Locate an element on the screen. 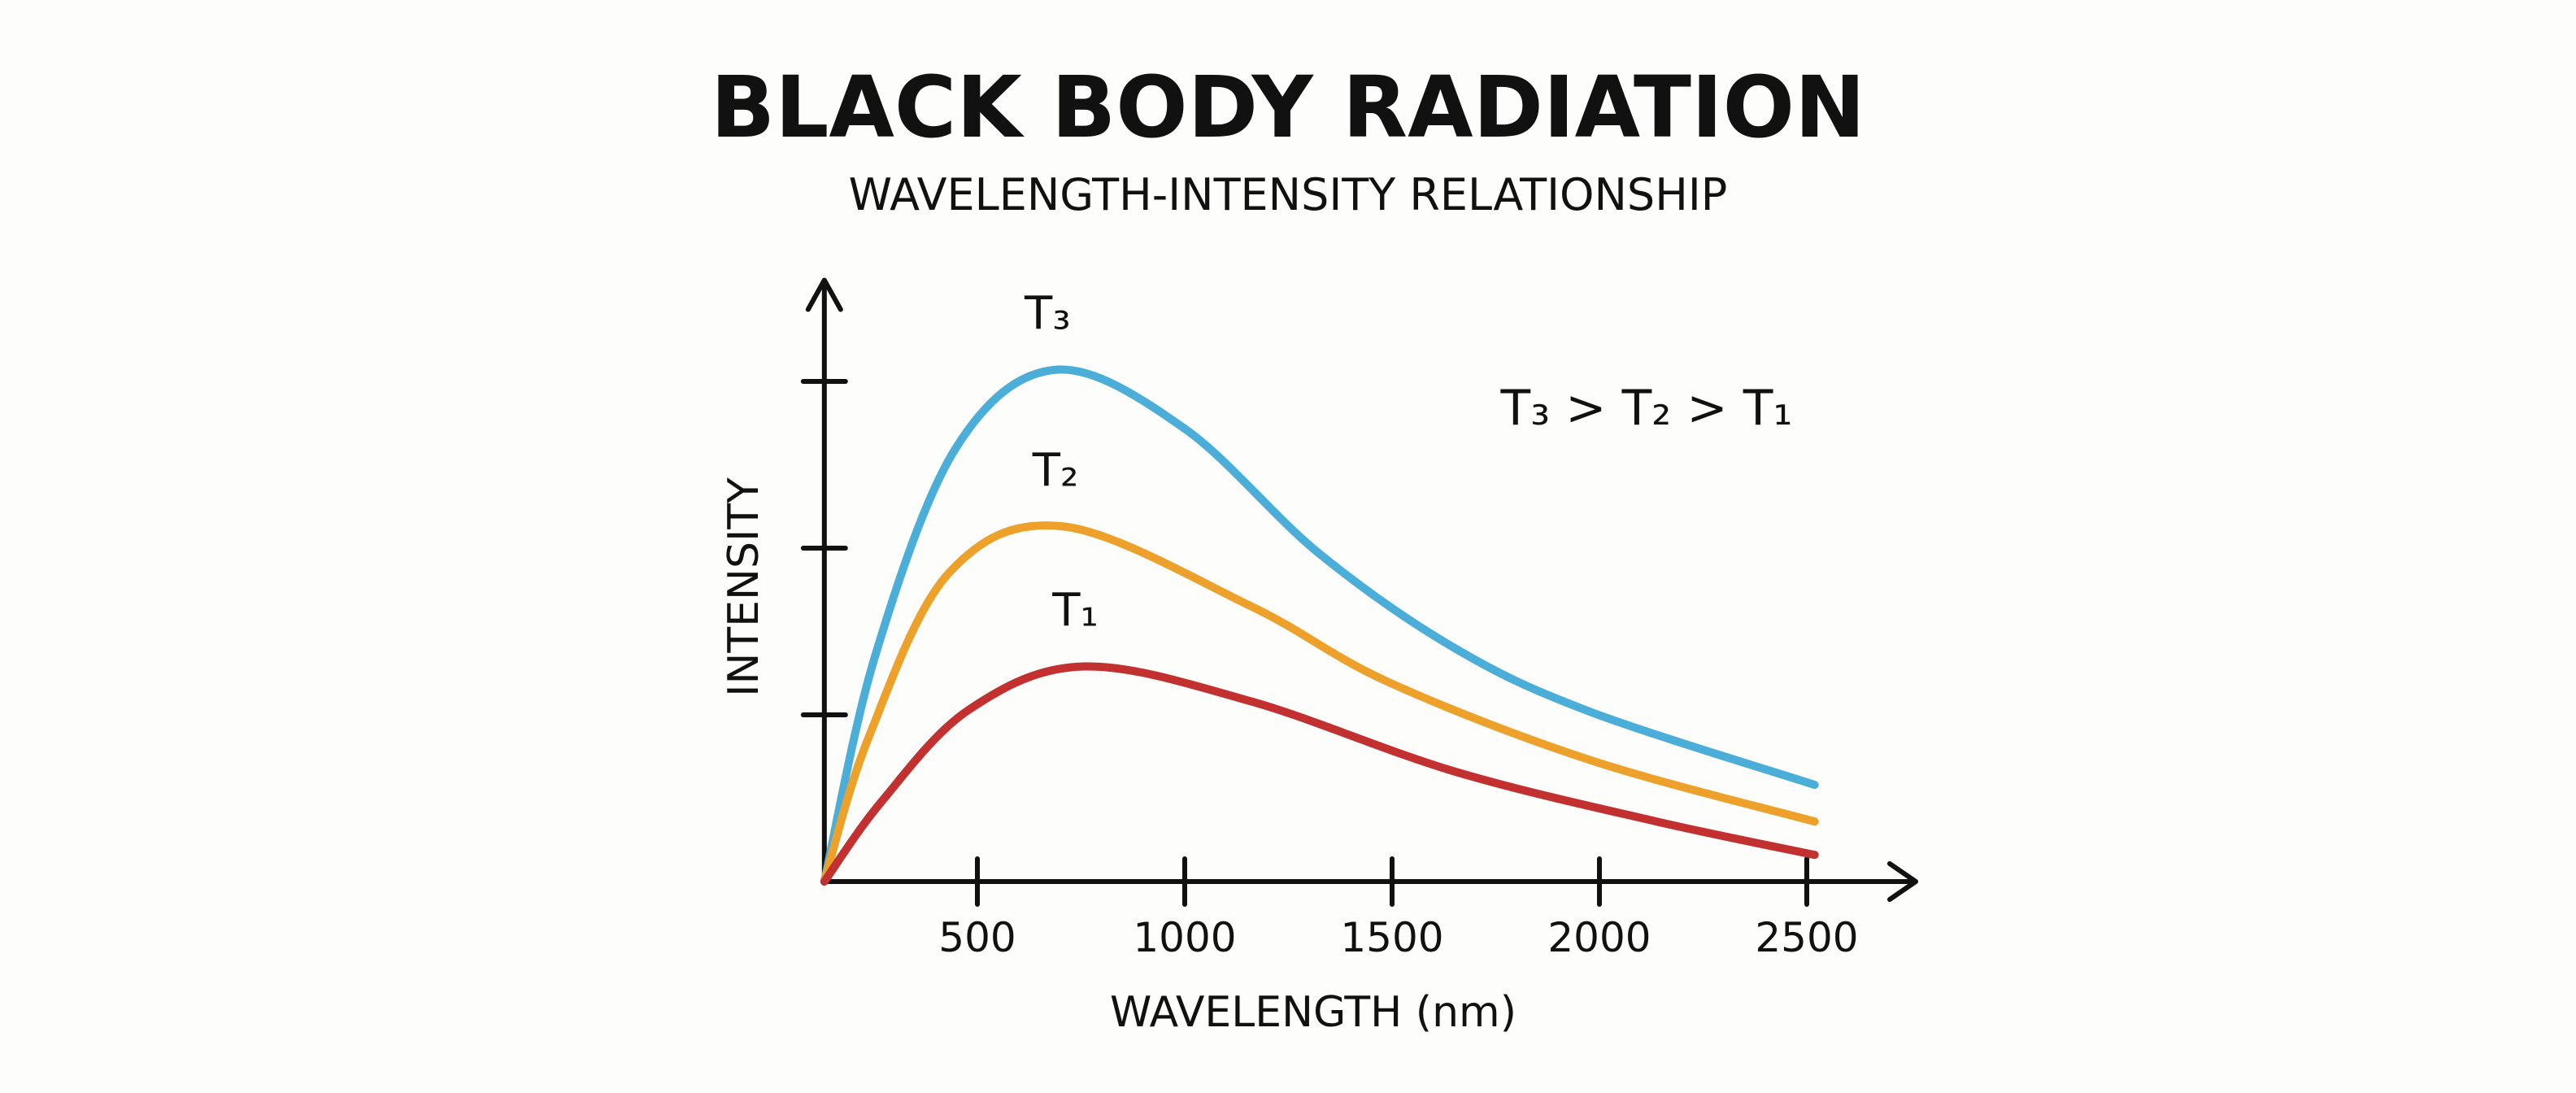 Image resolution: width=2576 pixels, height=1093 pixels. y-axis-arrow is located at coordinates (824, 294).